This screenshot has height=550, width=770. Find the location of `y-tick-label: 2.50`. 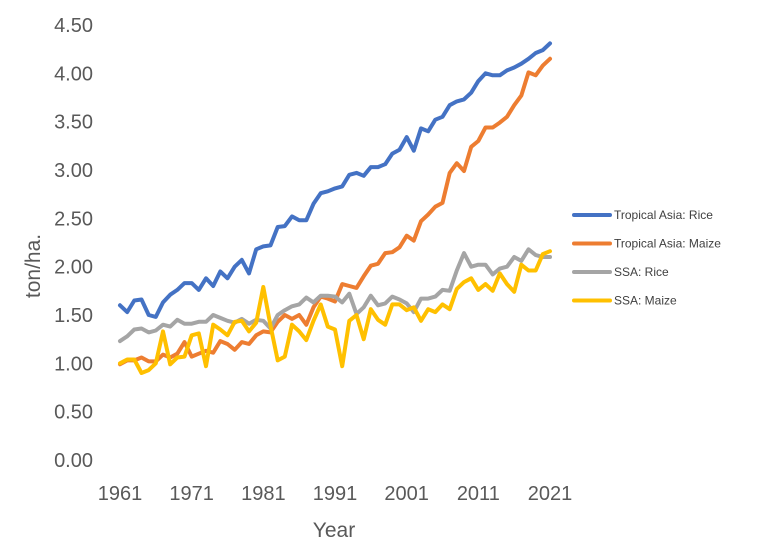

y-tick-label: 2.50 is located at coordinates (73, 219).